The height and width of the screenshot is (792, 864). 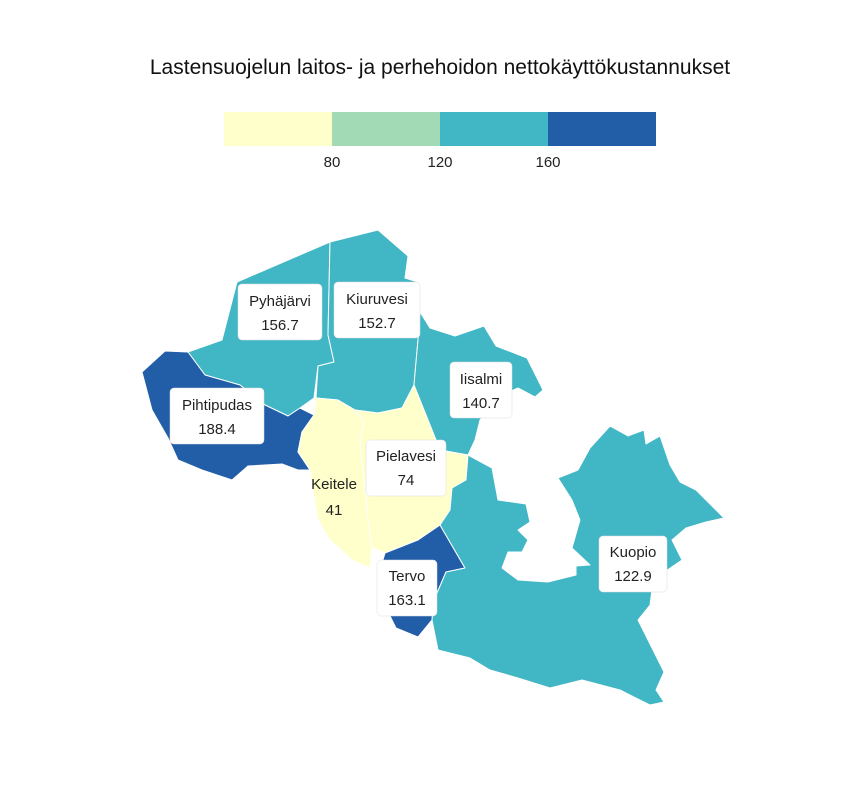 I want to click on label-pihtipudas: Pihtipudas 188.4, so click(x=217, y=416).